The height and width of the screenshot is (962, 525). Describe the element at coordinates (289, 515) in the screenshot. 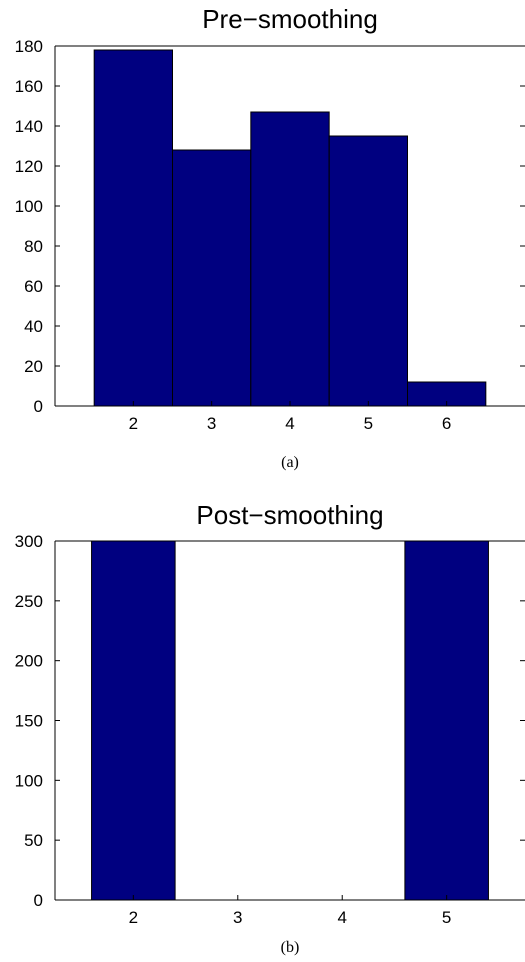

I see `chart-title: Post−smoothing` at that location.